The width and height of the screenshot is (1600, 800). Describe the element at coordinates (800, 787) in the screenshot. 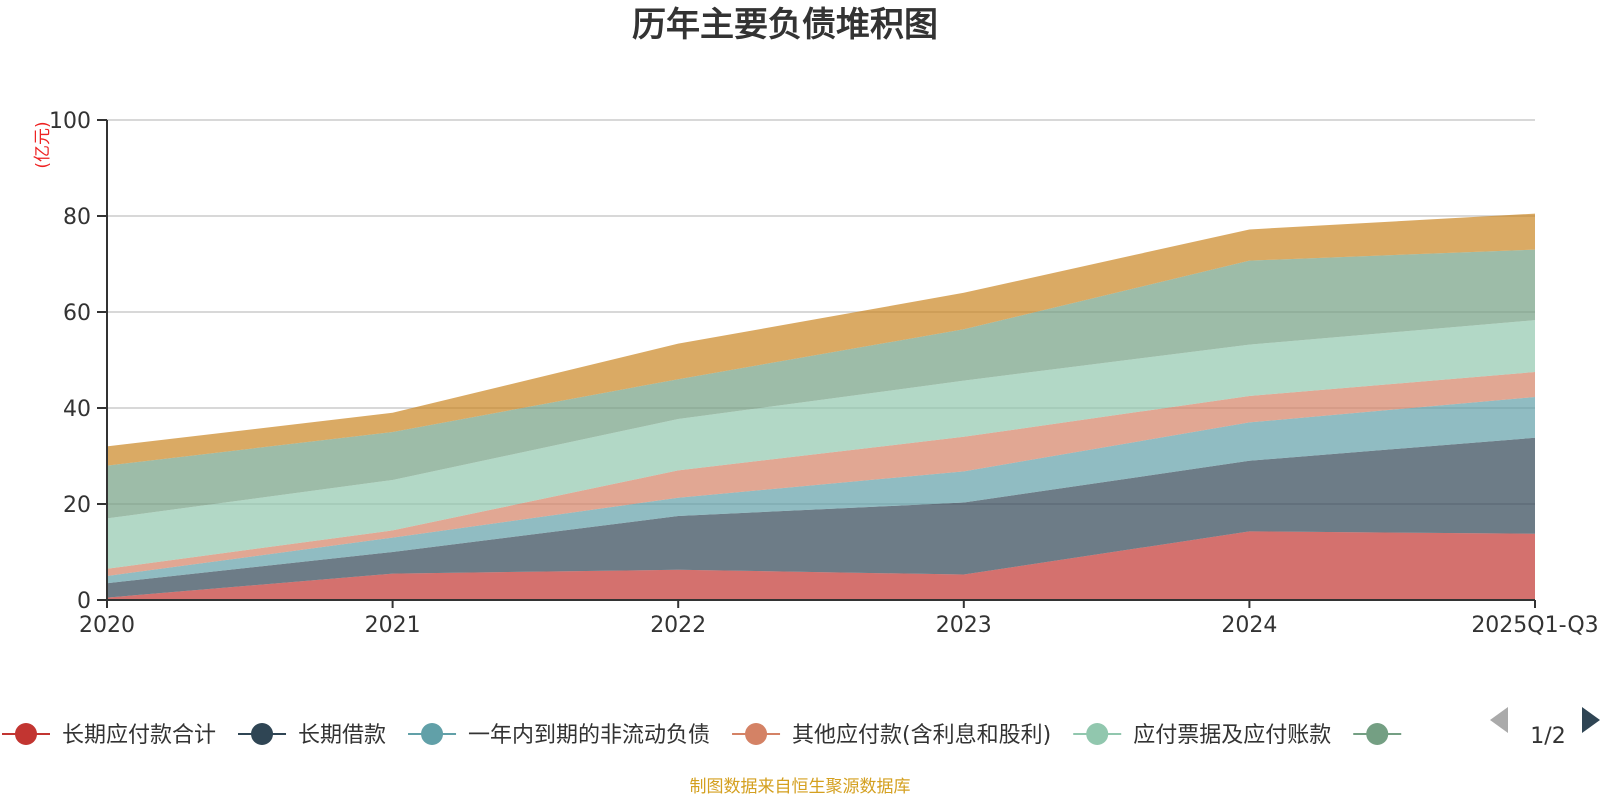

I see `data-source-note: 制图数据来自恒生聚源数据库` at that location.